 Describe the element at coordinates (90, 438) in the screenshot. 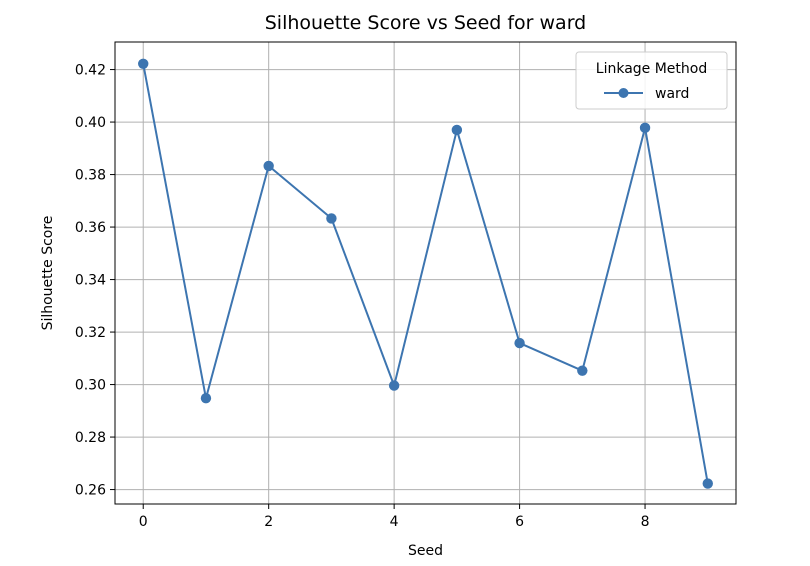

I see `y-tick-label: 0.28` at that location.